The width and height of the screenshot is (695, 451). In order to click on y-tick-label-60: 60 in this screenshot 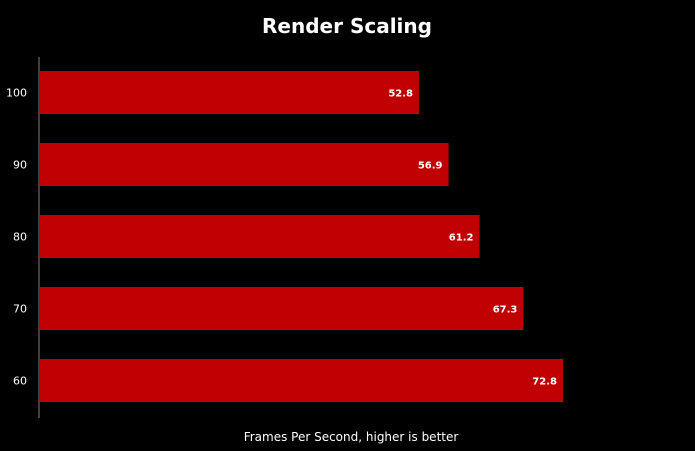, I will do `click(20, 381)`.